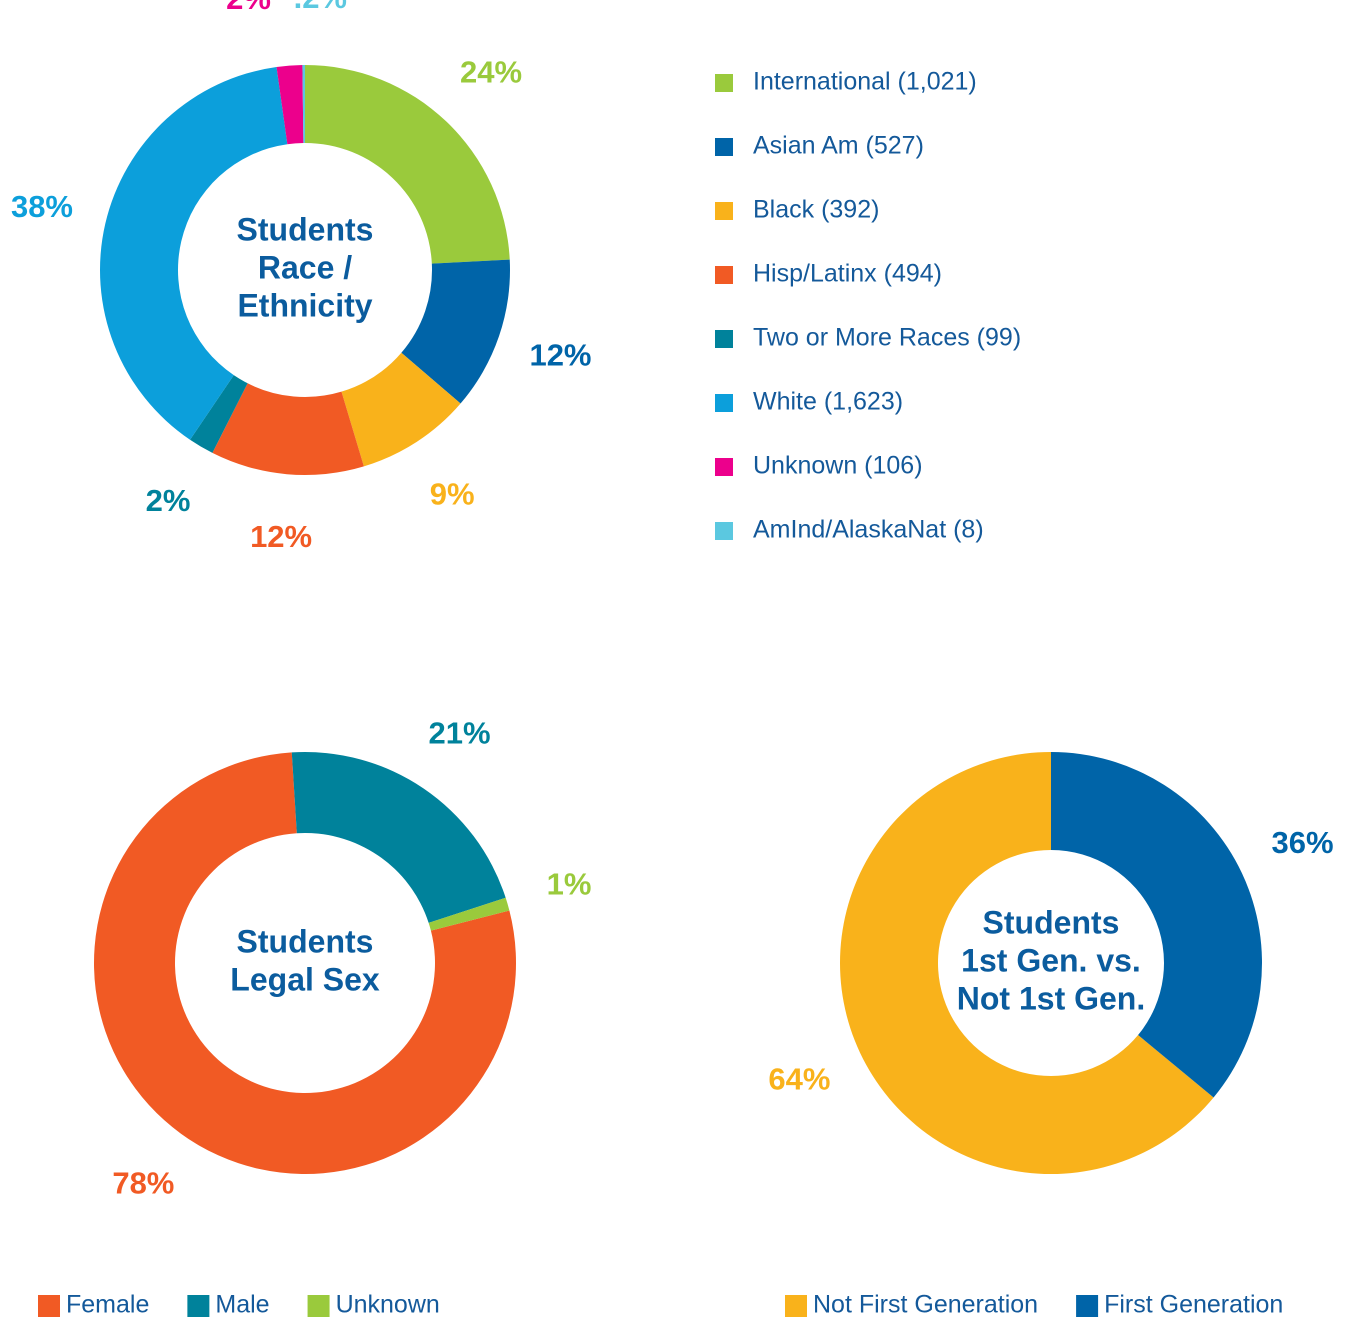  Describe the element at coordinates (865, 82) in the screenshot. I see `legend-label: International (1,021)` at that location.